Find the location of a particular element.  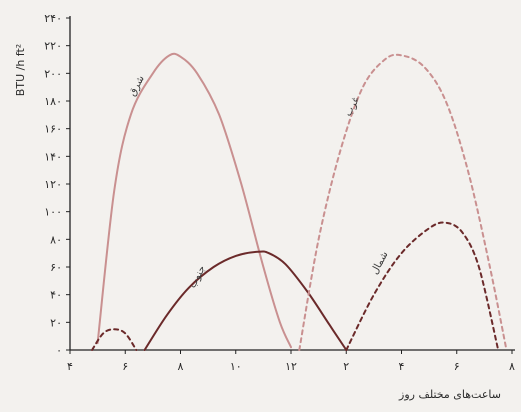

y-tick-label: ۱۰۰ is located at coordinates (53, 212).